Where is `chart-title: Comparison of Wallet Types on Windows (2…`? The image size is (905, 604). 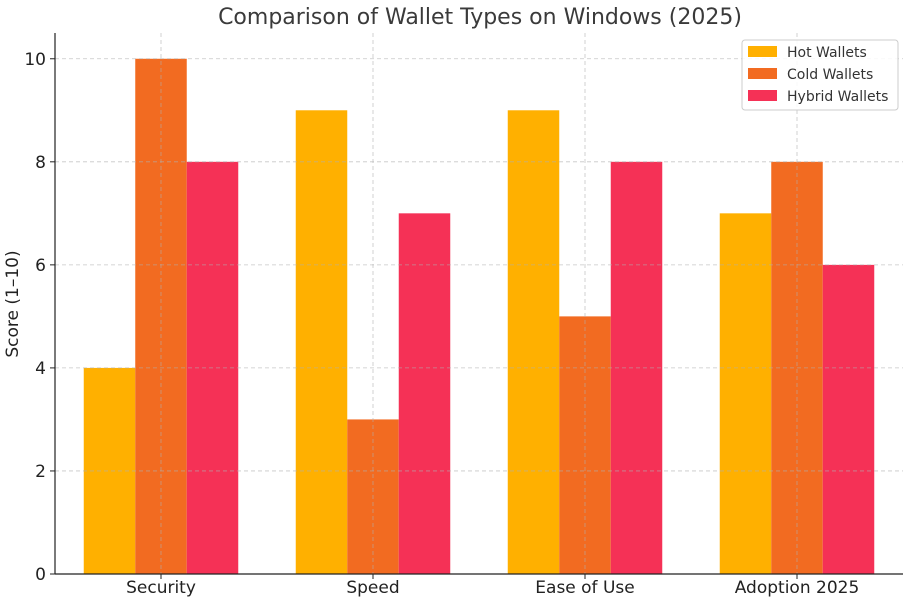
chart-title: Comparison of Wallet Types on Windows (2… is located at coordinates (480, 17).